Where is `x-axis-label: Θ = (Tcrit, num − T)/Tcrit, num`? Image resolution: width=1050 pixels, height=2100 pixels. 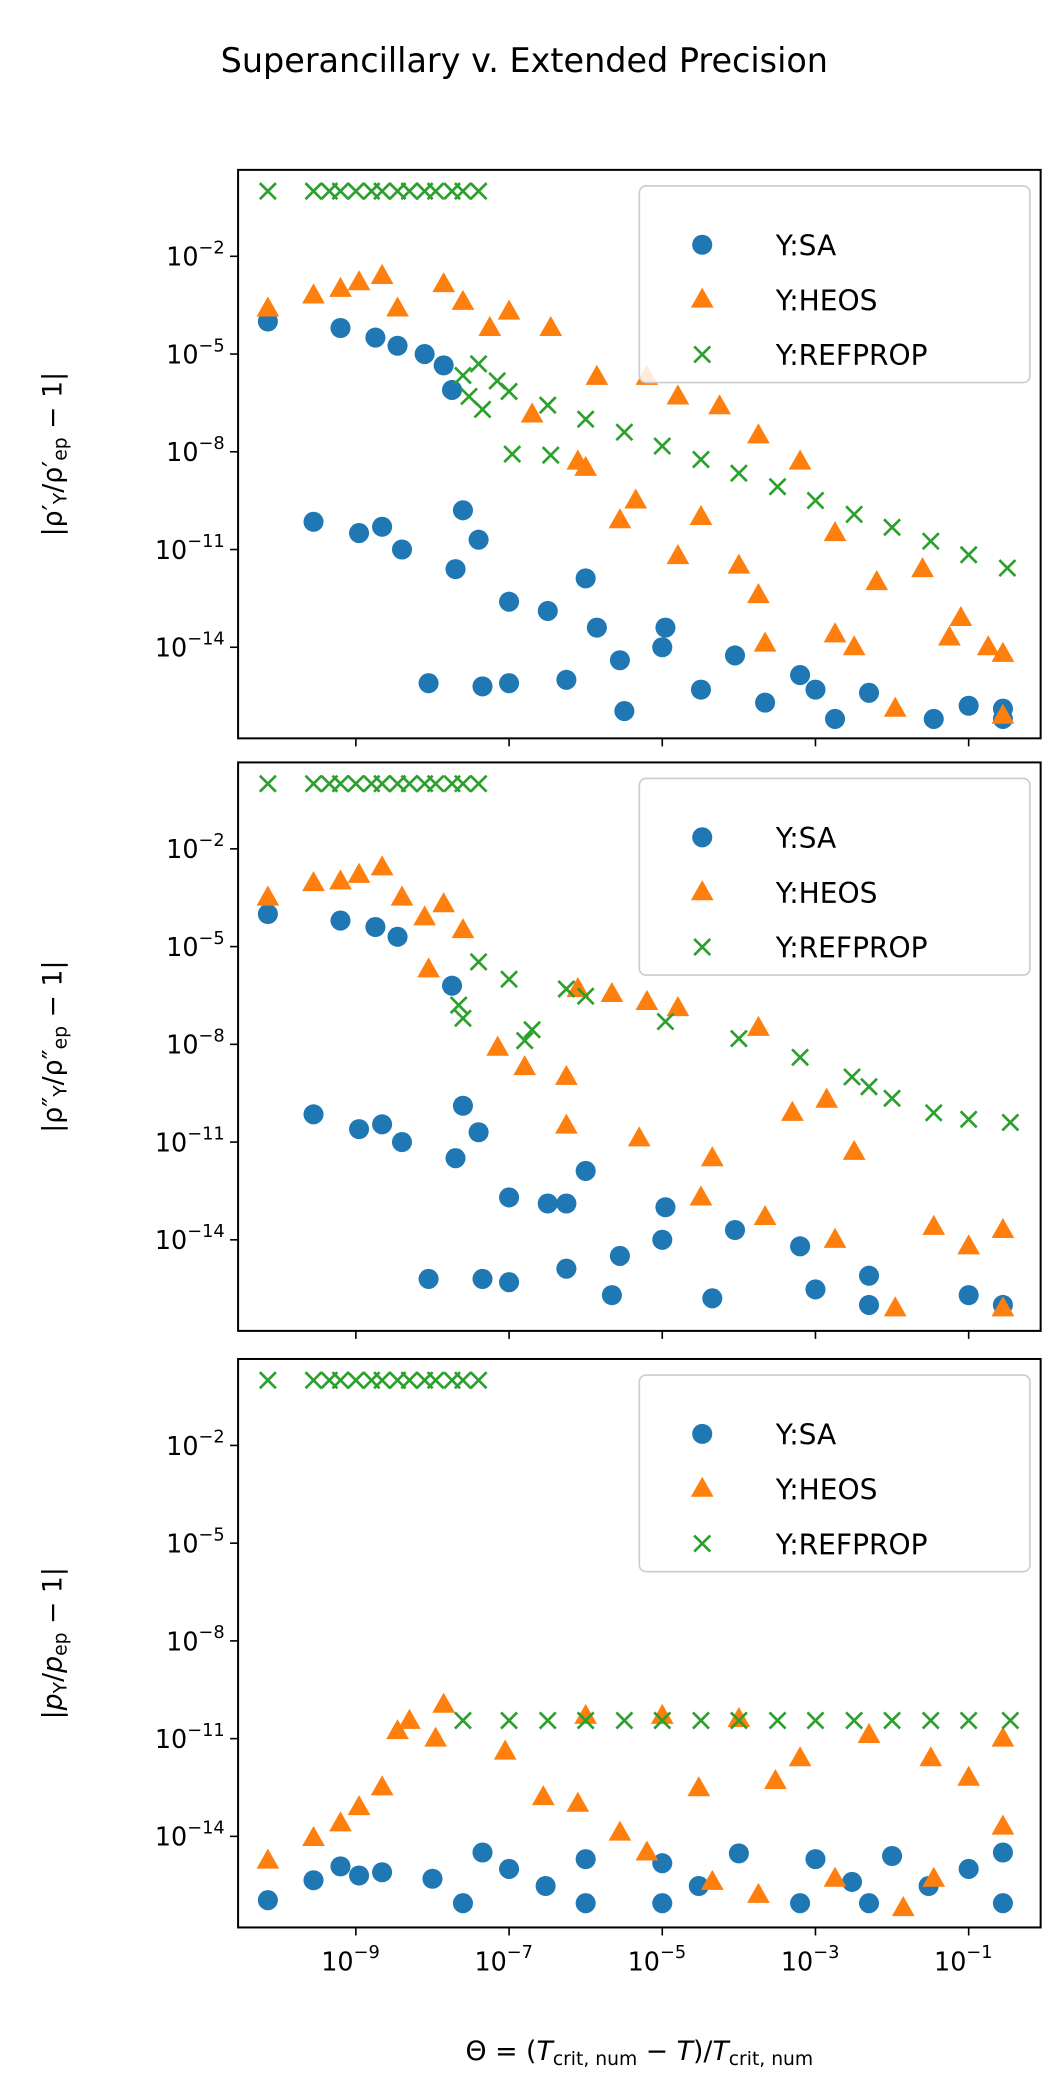 x-axis-label: Θ = (Tcrit, num − T)/Tcrit, num is located at coordinates (640, 2053).